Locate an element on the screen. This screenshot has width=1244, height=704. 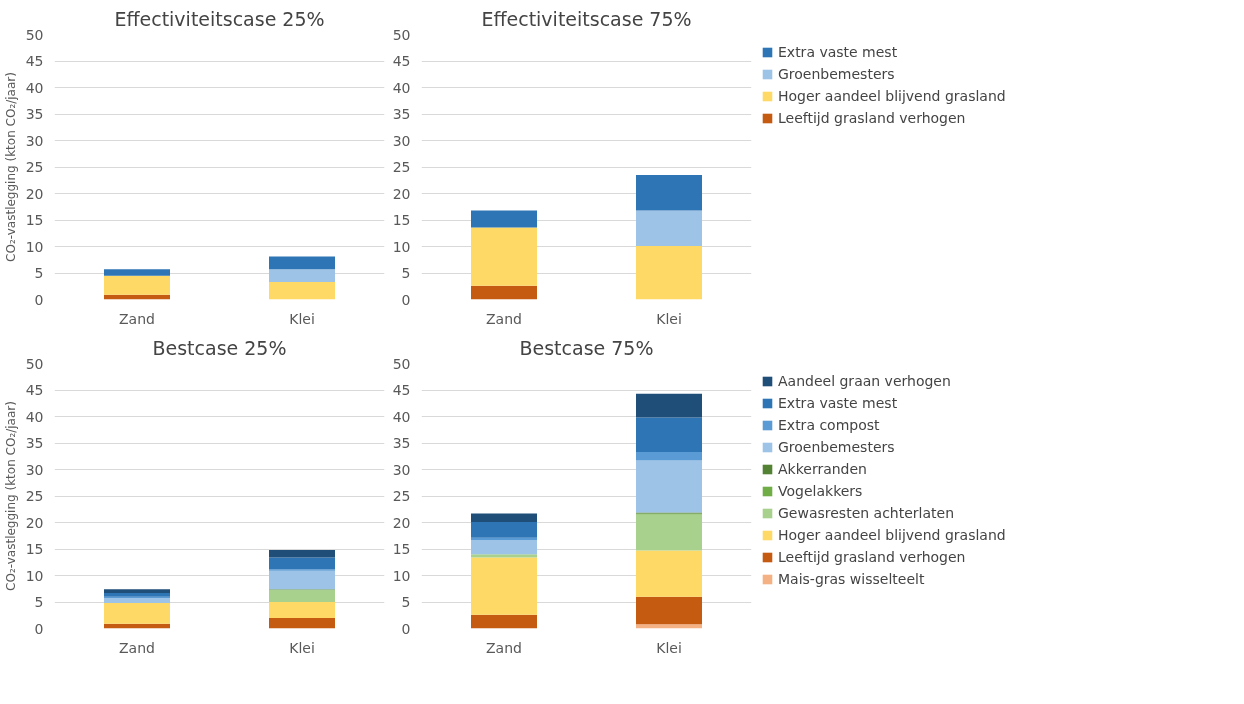
chart-title: Bestcase 75% is located at coordinates (586, 347).